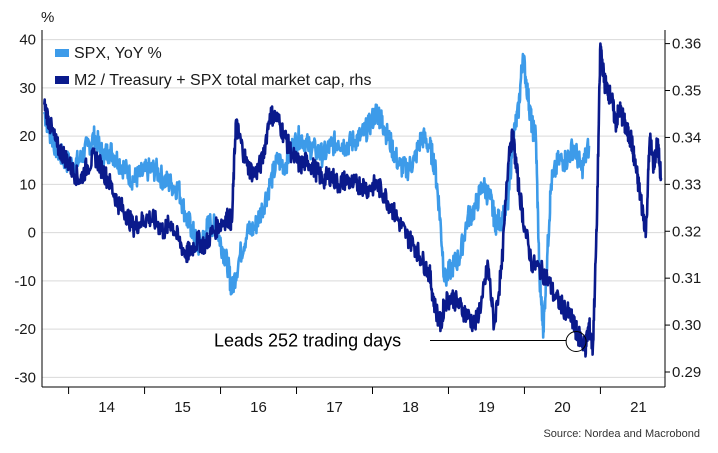  I want to click on x-axis-tick-label: 15, so click(182, 407).